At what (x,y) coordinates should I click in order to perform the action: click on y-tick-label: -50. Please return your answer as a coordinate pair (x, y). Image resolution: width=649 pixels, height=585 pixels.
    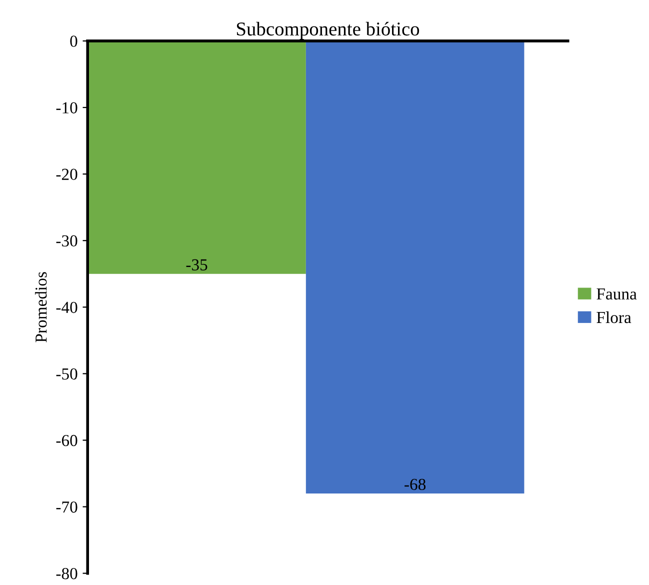
    Looking at the image, I should click on (67, 374).